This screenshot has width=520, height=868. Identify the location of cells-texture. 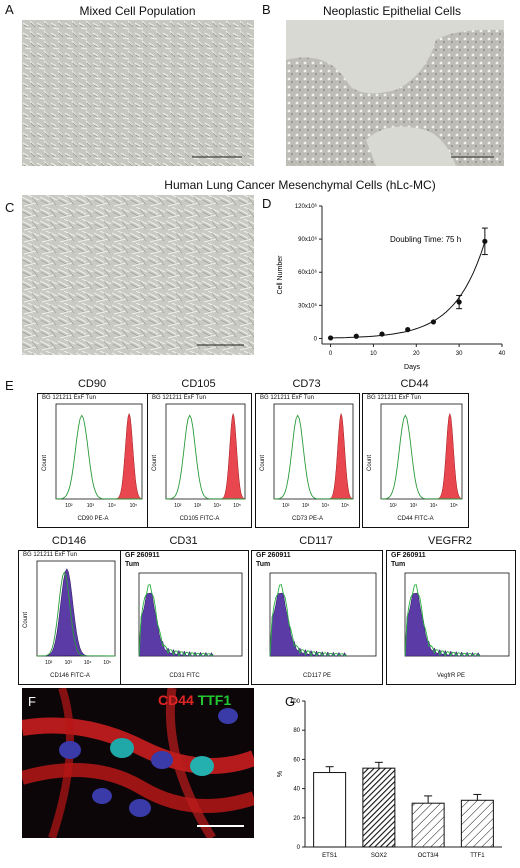
(138, 93).